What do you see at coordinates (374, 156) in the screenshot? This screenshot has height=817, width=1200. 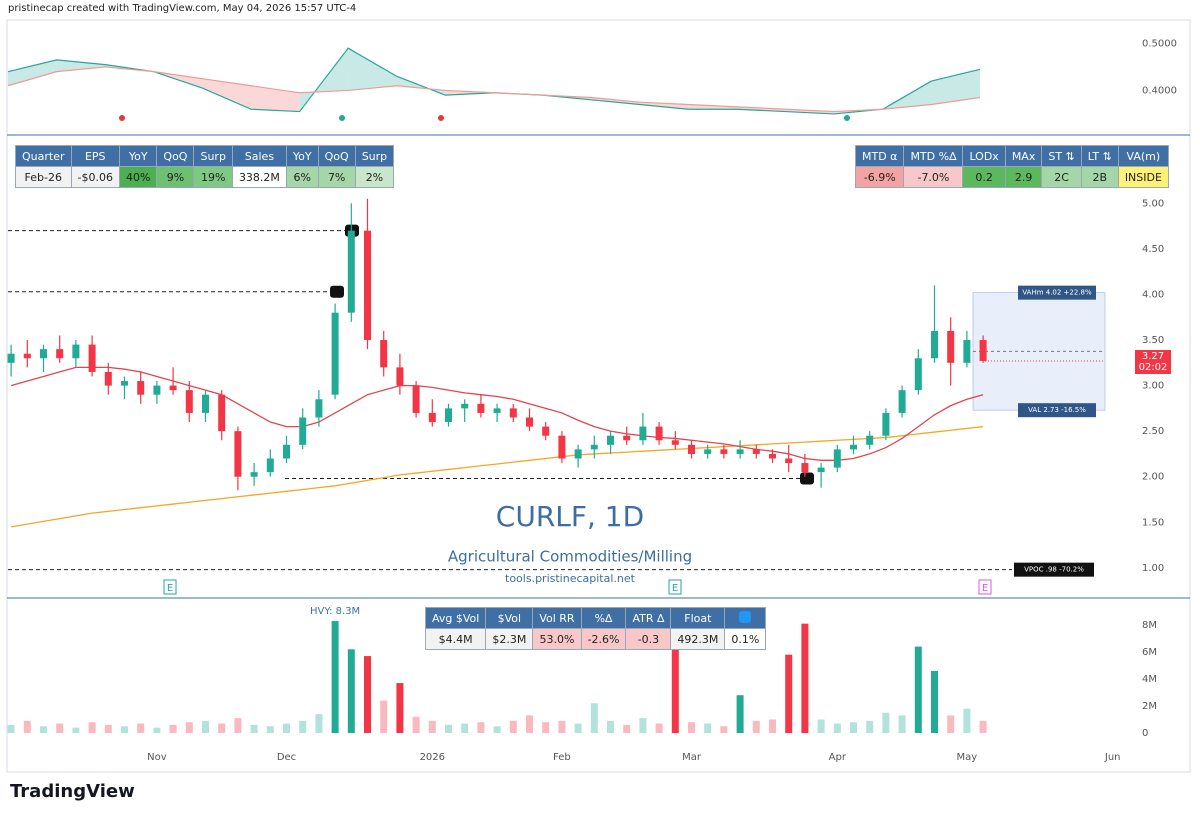 I see `header-cell: Surp` at bounding box center [374, 156].